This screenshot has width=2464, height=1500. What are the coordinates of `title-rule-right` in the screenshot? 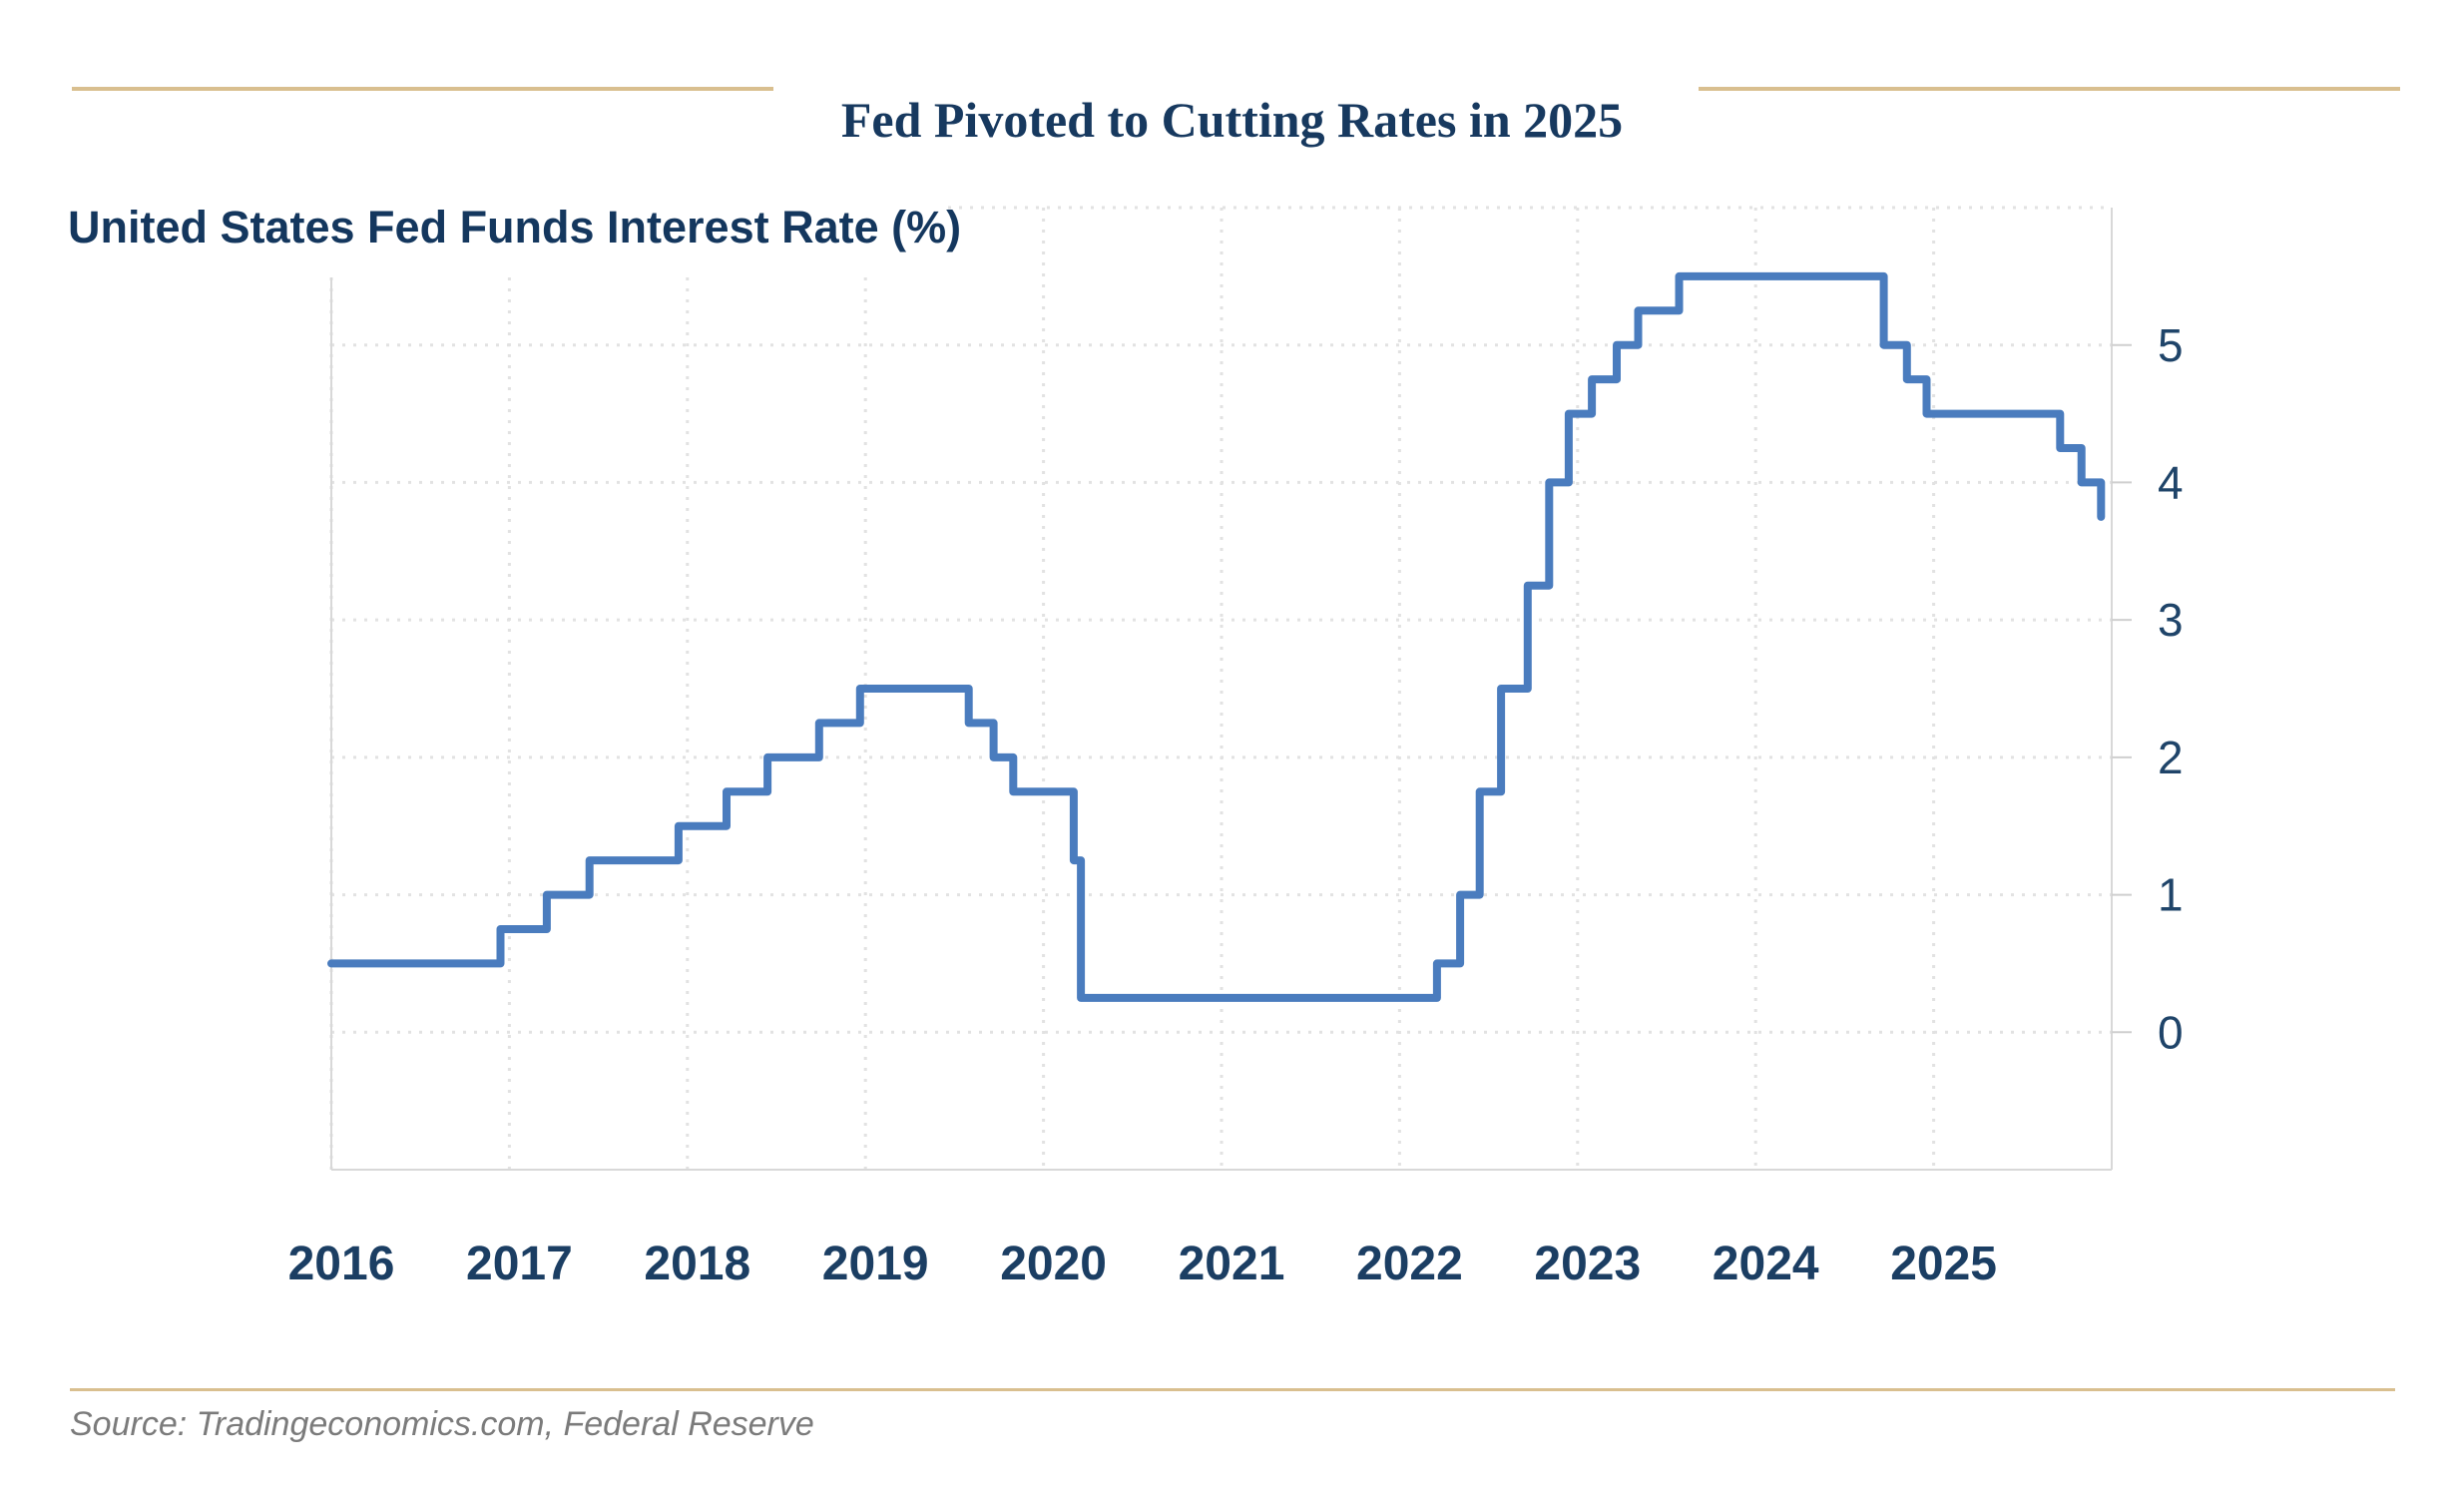 It's located at (2049, 89).